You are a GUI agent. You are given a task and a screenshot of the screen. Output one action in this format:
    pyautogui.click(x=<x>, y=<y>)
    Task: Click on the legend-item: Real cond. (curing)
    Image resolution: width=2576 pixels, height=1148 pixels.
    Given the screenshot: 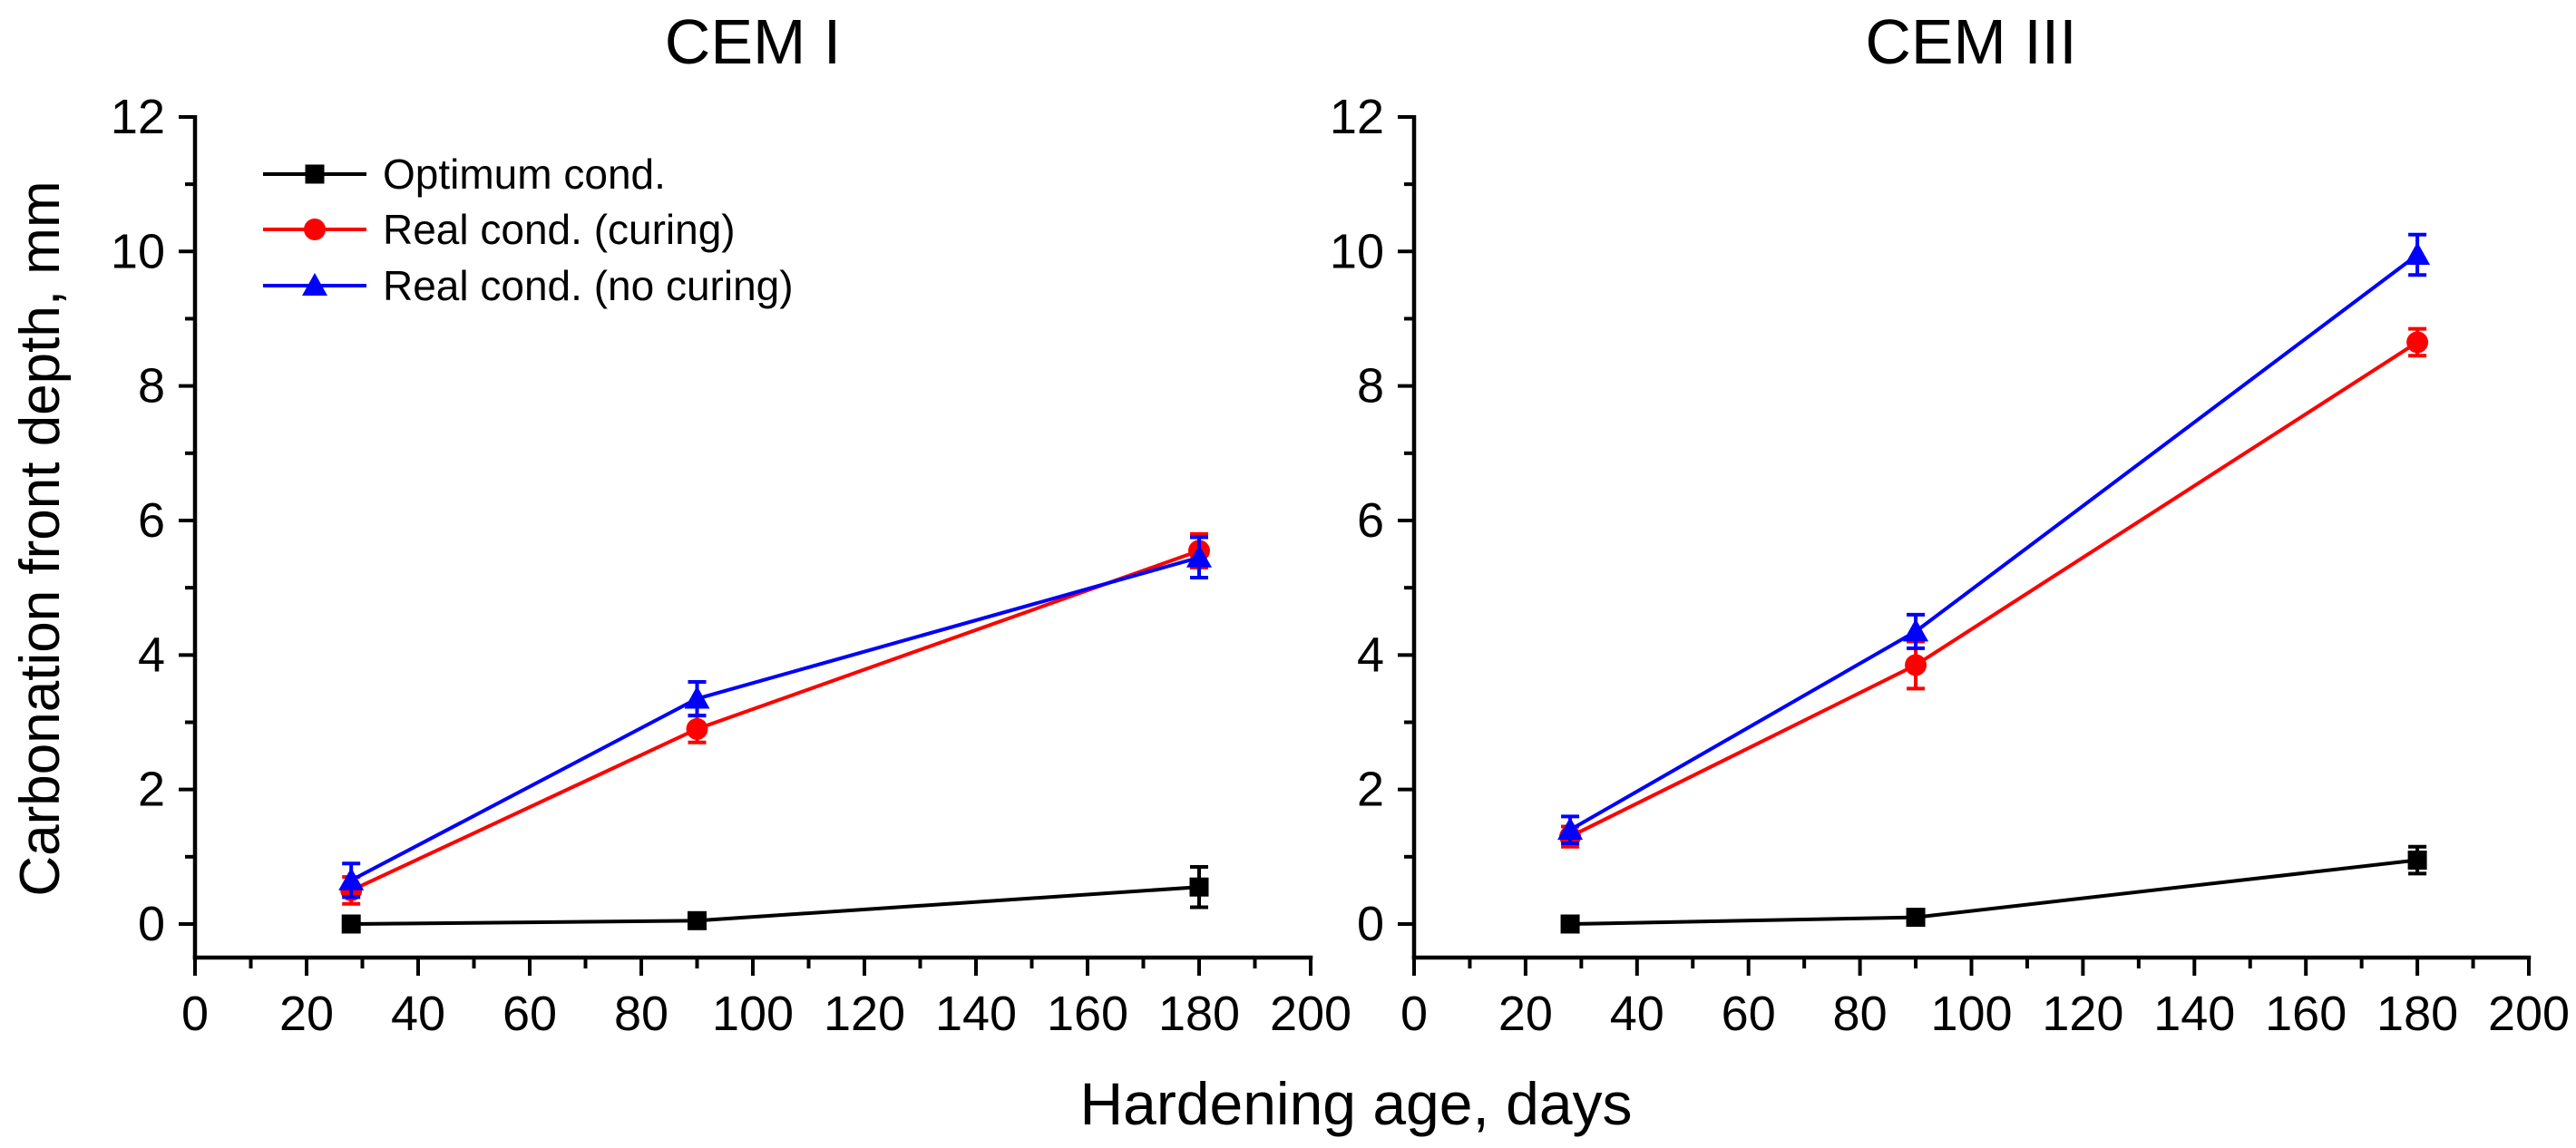 What is the action you would take?
    pyautogui.click(x=499, y=229)
    